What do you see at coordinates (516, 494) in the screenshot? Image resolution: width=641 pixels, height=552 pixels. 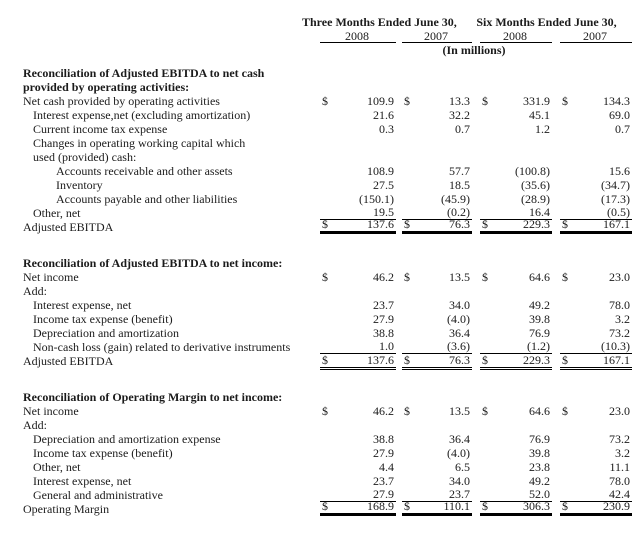 I see `value-cell: 52.0` at bounding box center [516, 494].